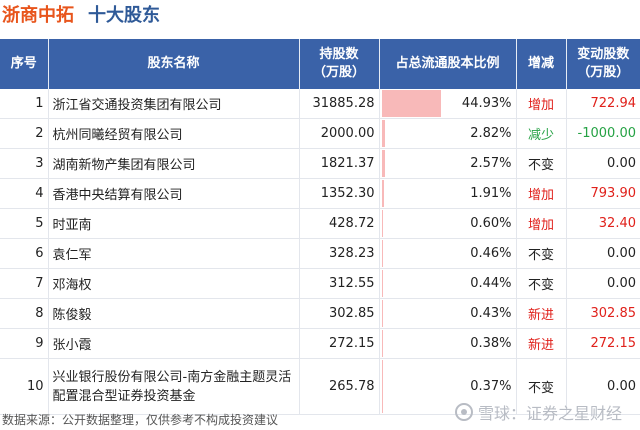  Describe the element at coordinates (174, 313) in the screenshot. I see `shareholder-name-cell: 陈俊毅` at that location.